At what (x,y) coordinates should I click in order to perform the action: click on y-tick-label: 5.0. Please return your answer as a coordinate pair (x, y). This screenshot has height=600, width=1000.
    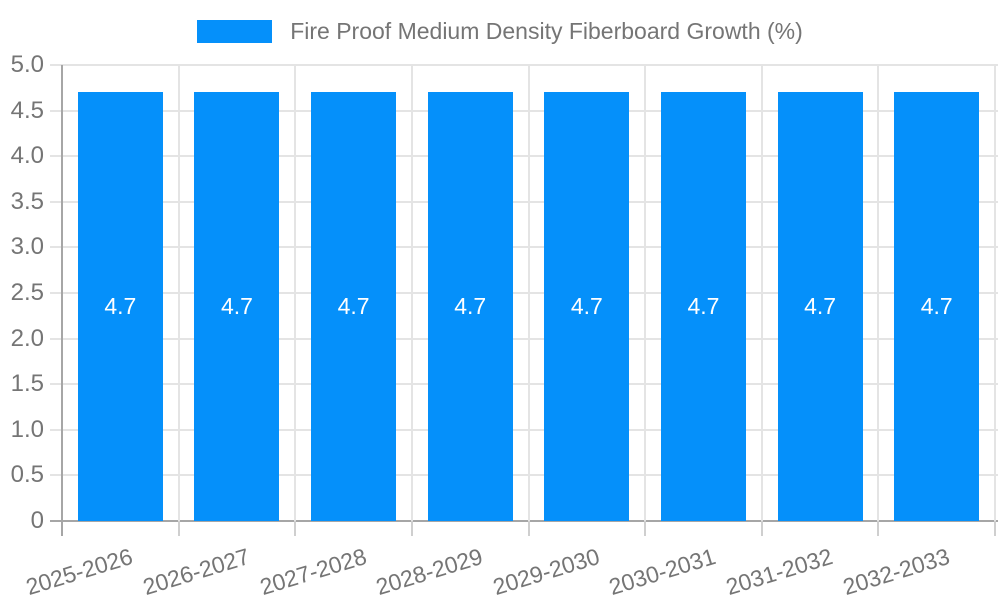
    Looking at the image, I should click on (27, 64).